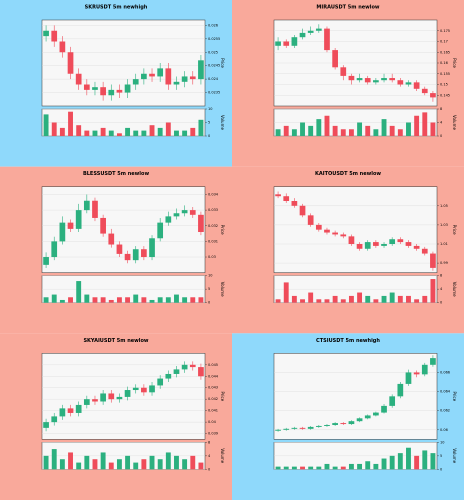  I want to click on y-tick-label: 0.064, so click(445, 392).